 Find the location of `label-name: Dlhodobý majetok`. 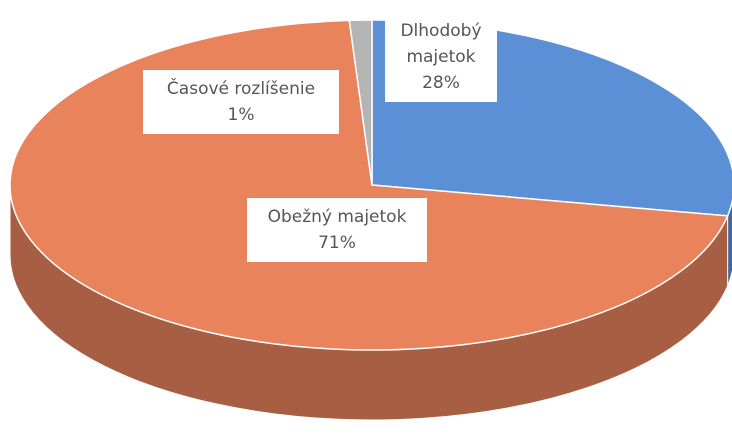

label-name: Dlhodobý majetok is located at coordinates (441, 44).